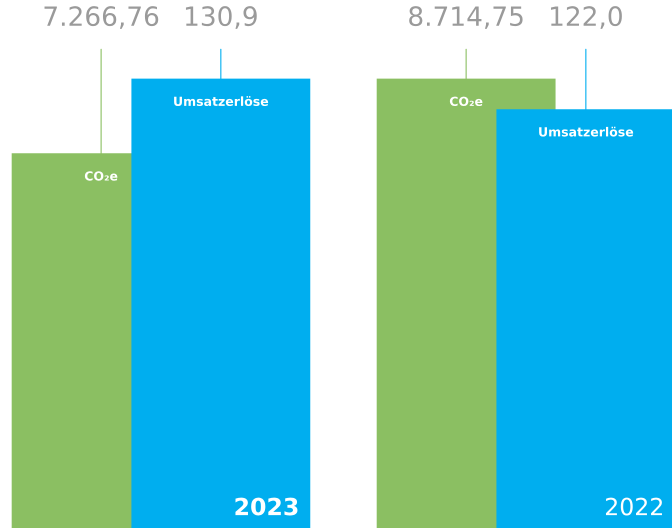 This screenshot has height=528, width=672. Describe the element at coordinates (266, 507) in the screenshot. I see `x-tick-label: 2023` at that location.